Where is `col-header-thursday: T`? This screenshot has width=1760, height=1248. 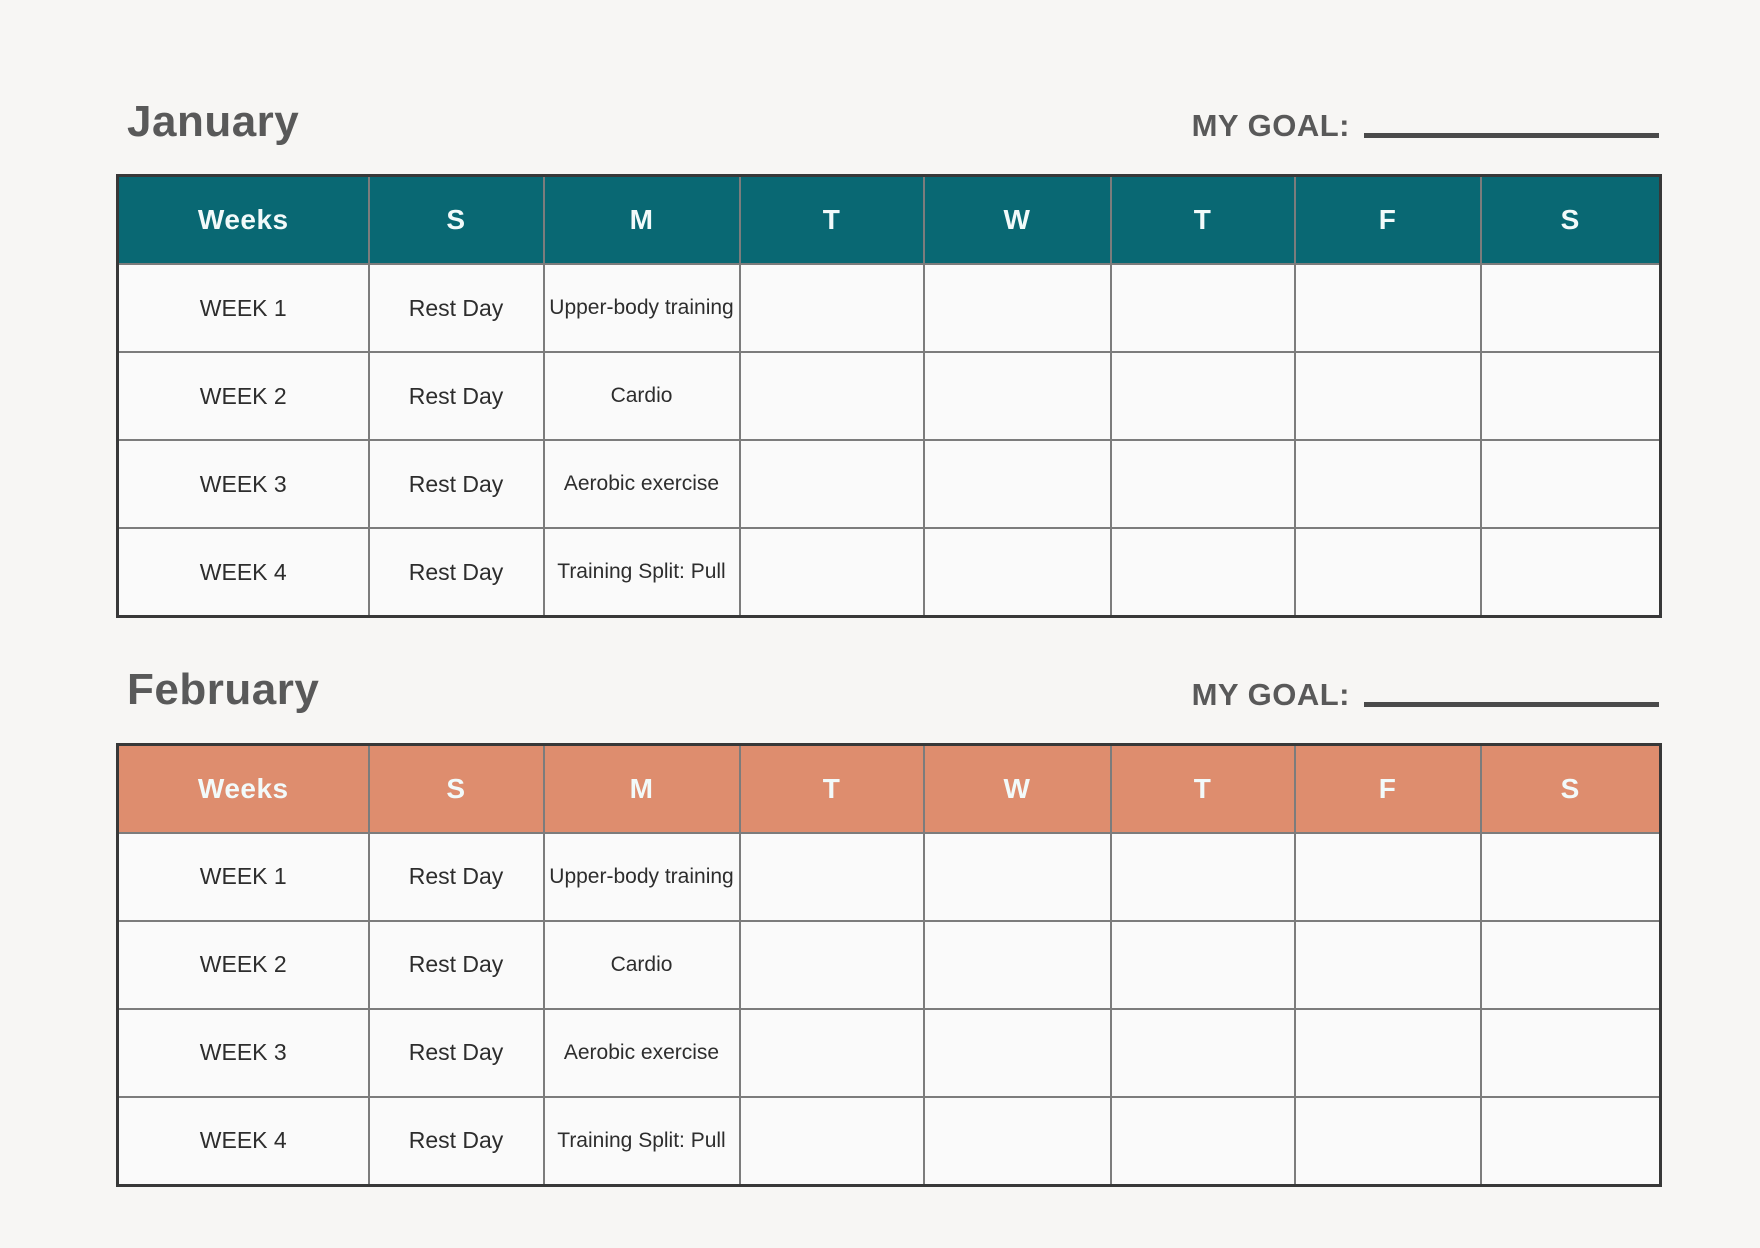
col-header-thursday: T is located at coordinates (1202, 220).